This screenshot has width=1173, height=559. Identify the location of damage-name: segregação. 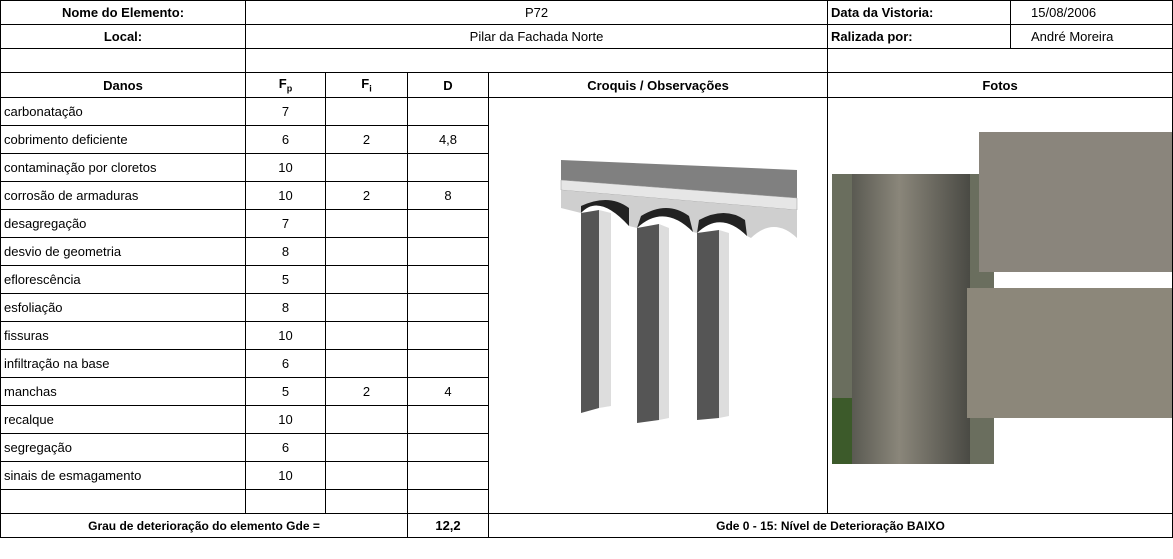
(123, 447).